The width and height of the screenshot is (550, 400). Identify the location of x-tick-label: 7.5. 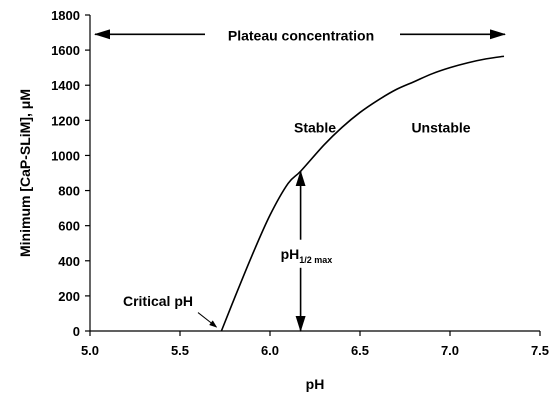
(540, 350).